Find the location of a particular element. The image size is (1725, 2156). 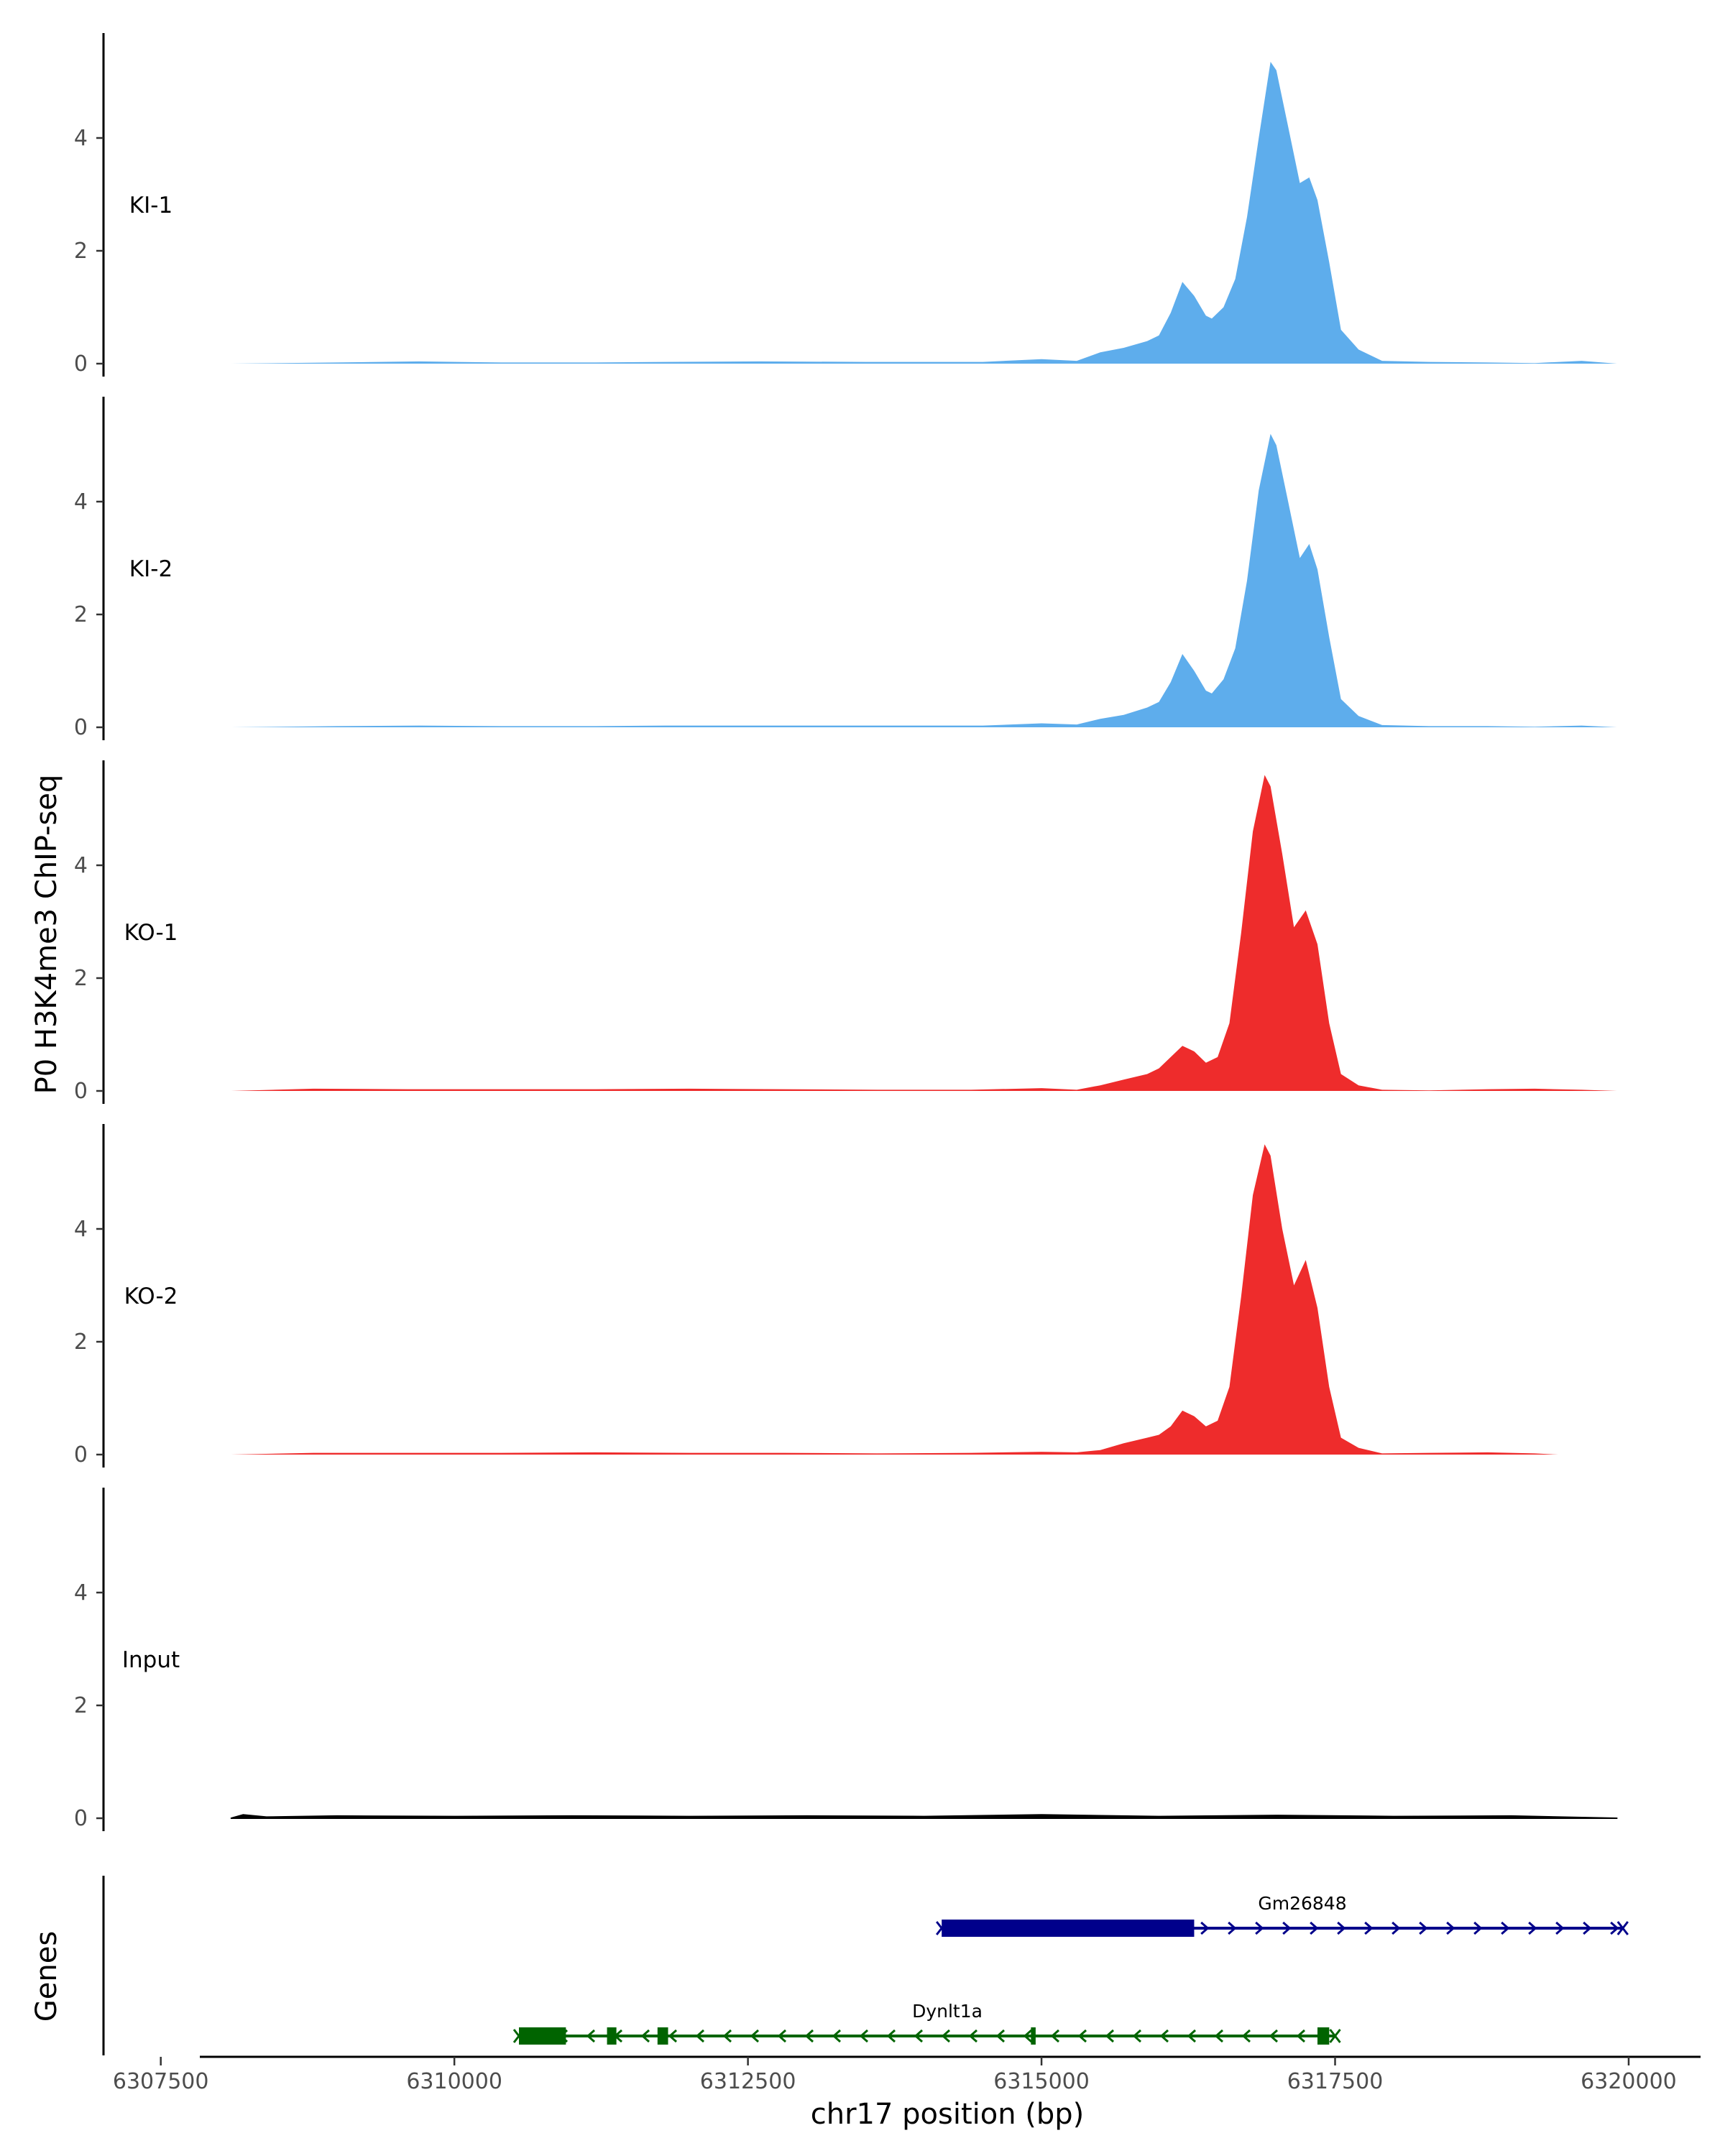

track-label: KI-1 is located at coordinates (150, 205).